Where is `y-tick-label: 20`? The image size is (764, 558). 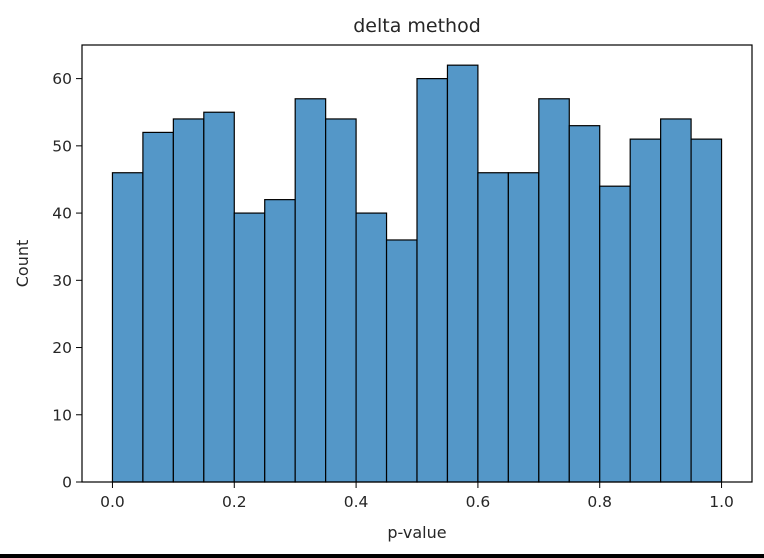 y-tick-label: 20 is located at coordinates (62, 348).